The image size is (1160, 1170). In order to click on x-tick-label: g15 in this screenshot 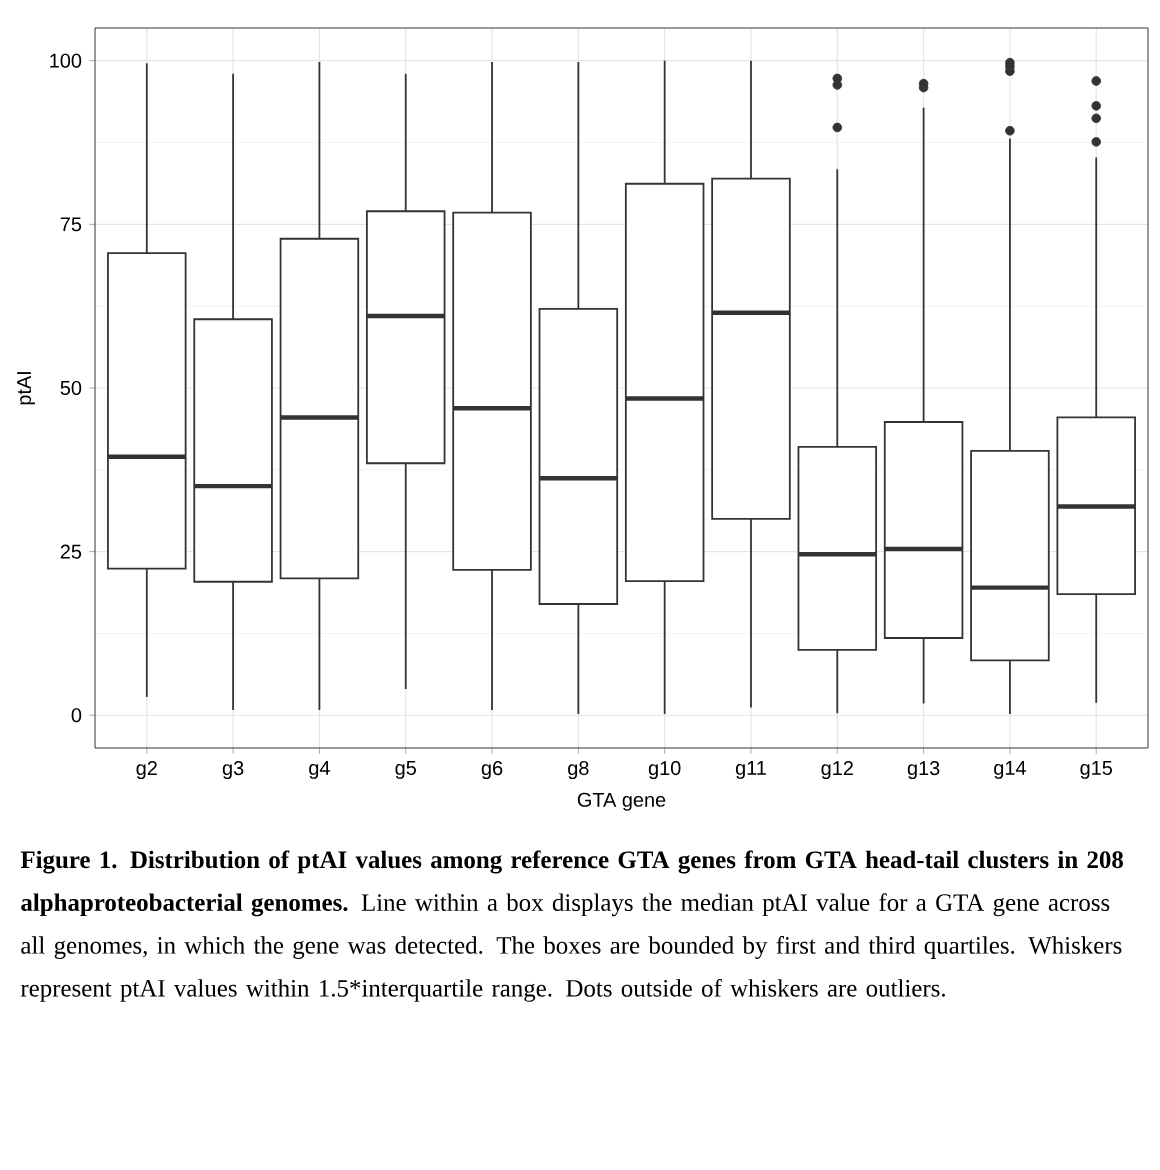, I will do `click(1096, 770)`.